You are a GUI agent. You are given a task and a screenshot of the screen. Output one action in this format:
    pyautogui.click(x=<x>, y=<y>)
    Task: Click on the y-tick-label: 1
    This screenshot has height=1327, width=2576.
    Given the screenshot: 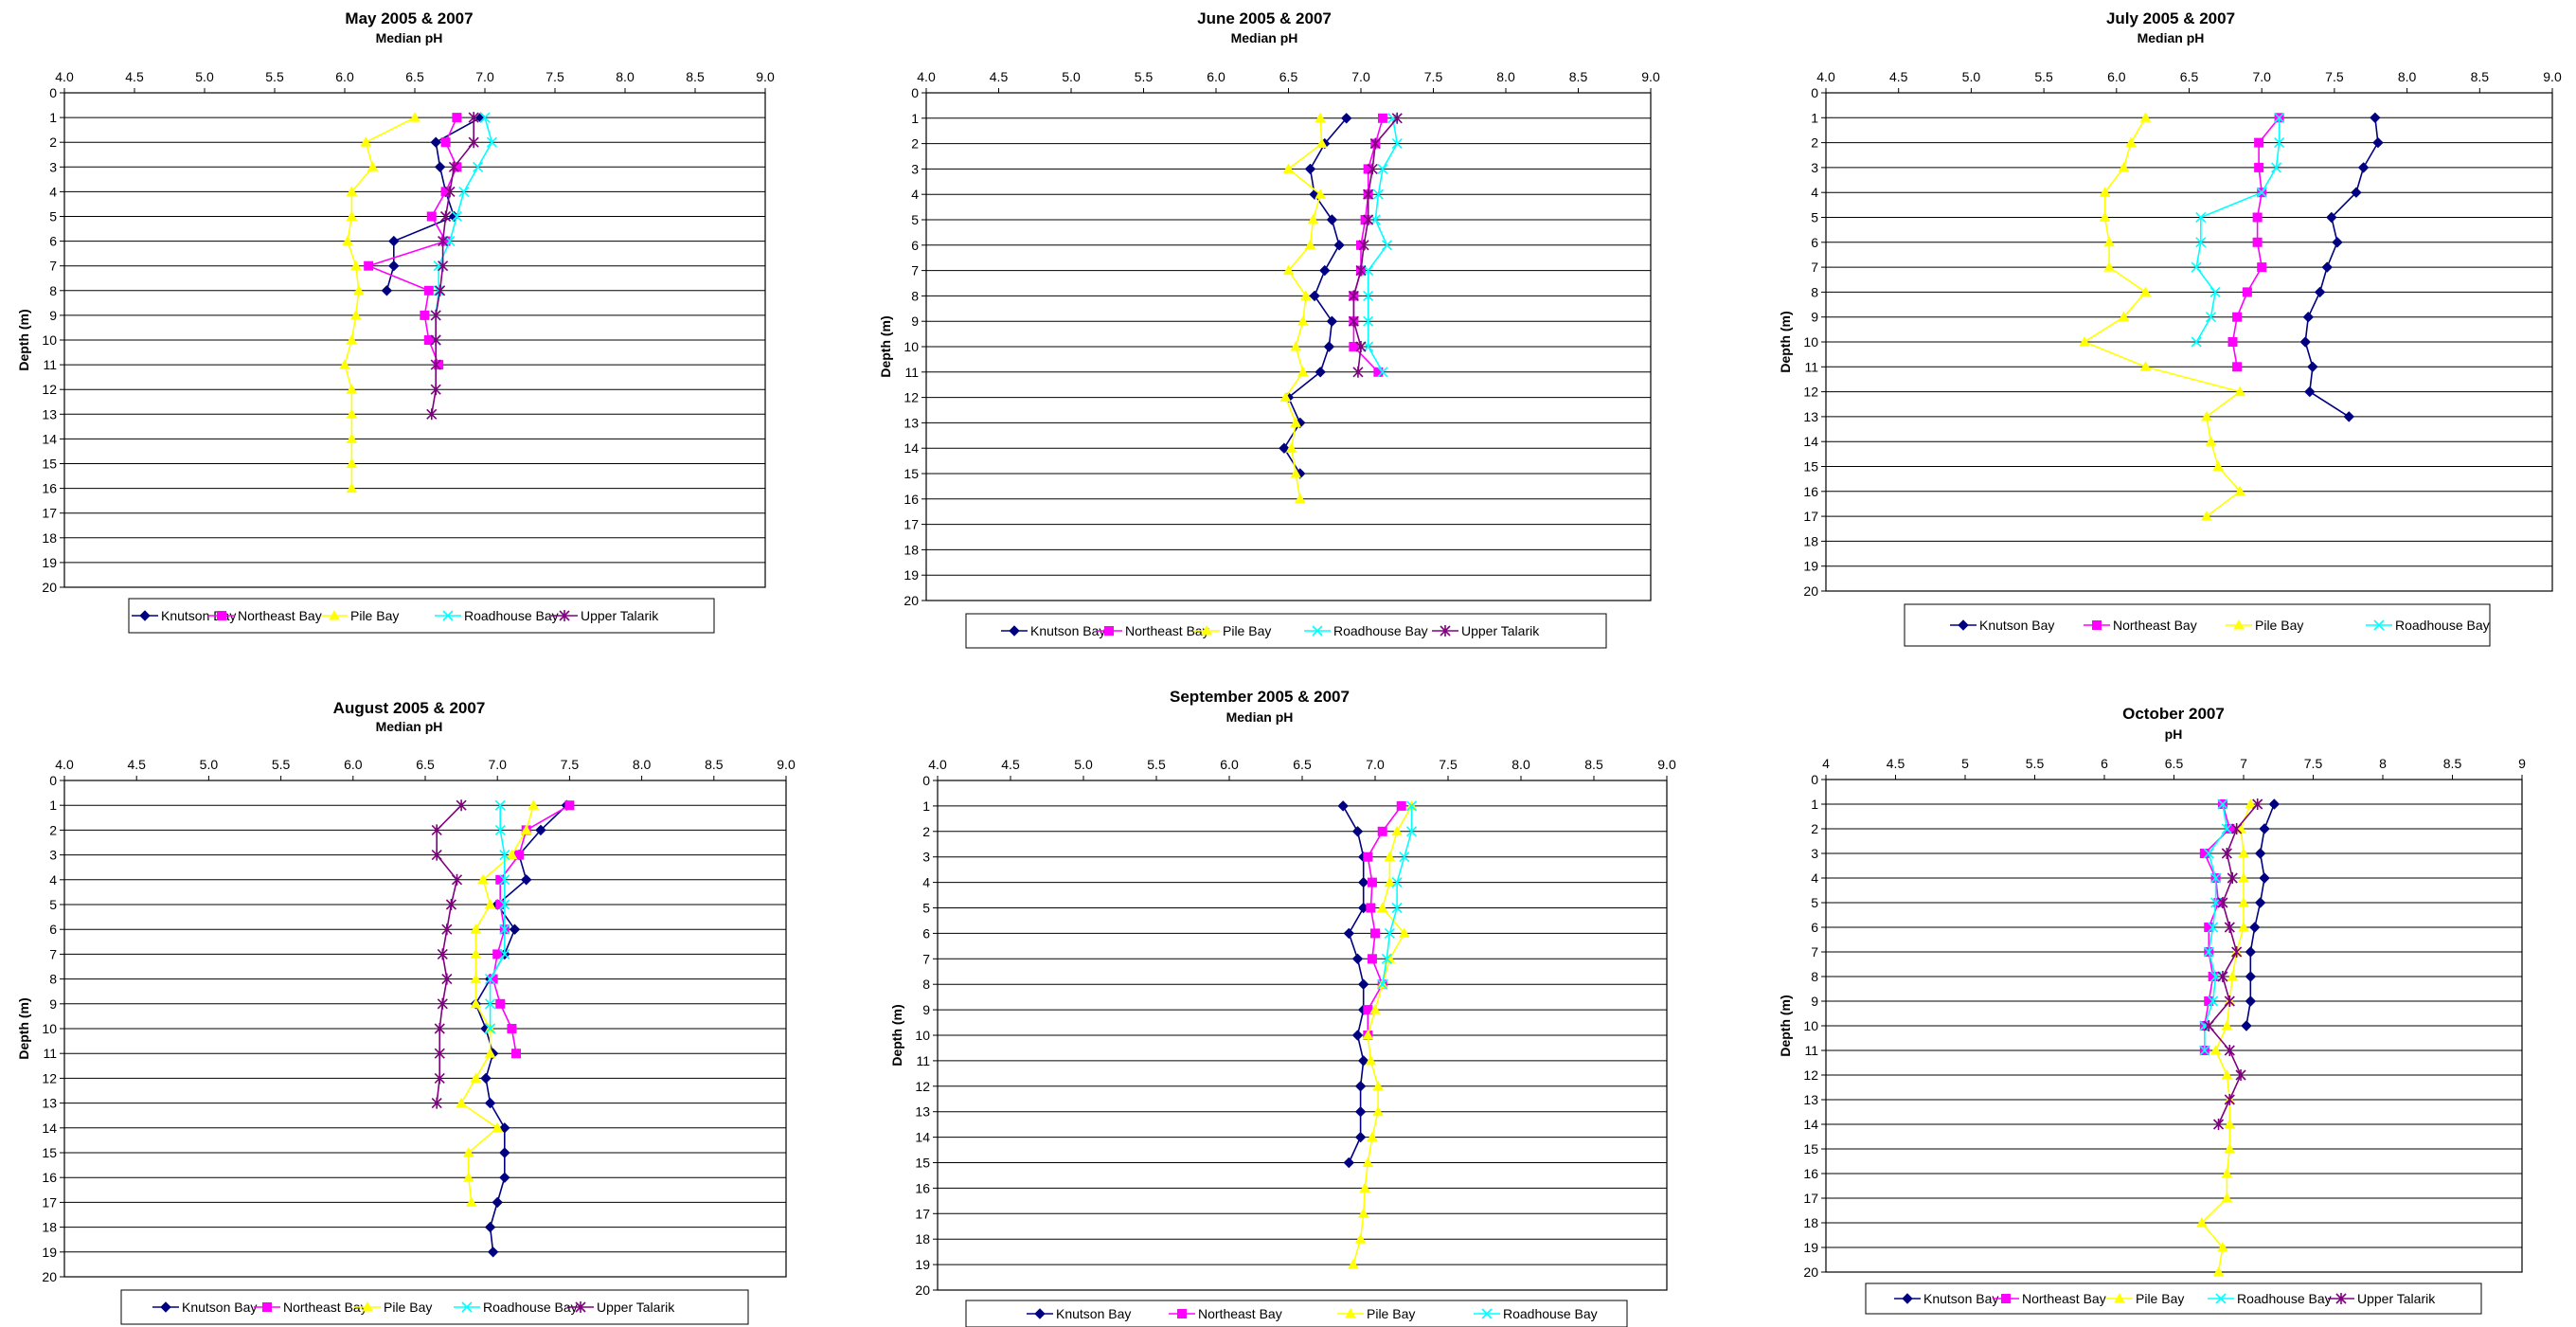 What is the action you would take?
    pyautogui.click(x=1814, y=117)
    